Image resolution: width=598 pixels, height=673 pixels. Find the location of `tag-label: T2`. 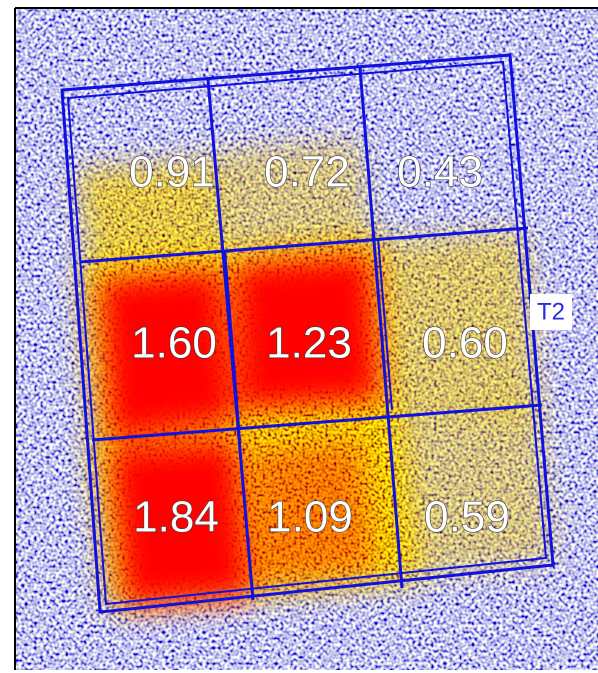

tag-label: T2 is located at coordinates (551, 311).